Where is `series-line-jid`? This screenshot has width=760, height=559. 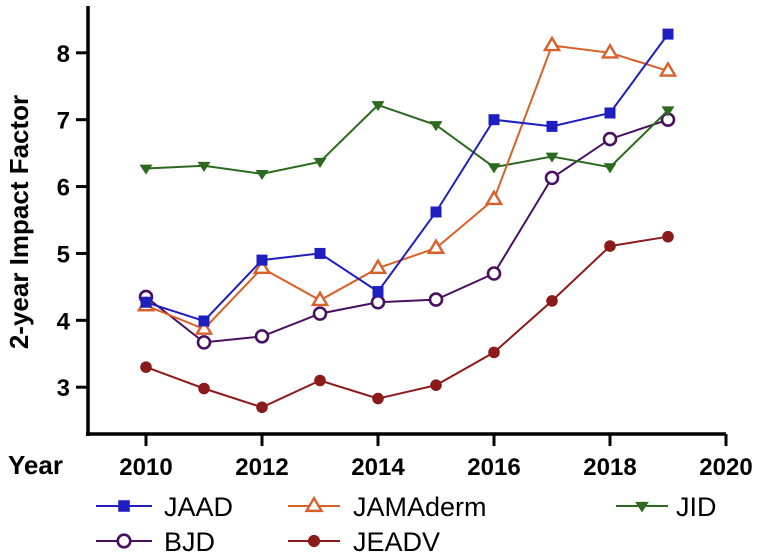
series-line-jid is located at coordinates (407, 139).